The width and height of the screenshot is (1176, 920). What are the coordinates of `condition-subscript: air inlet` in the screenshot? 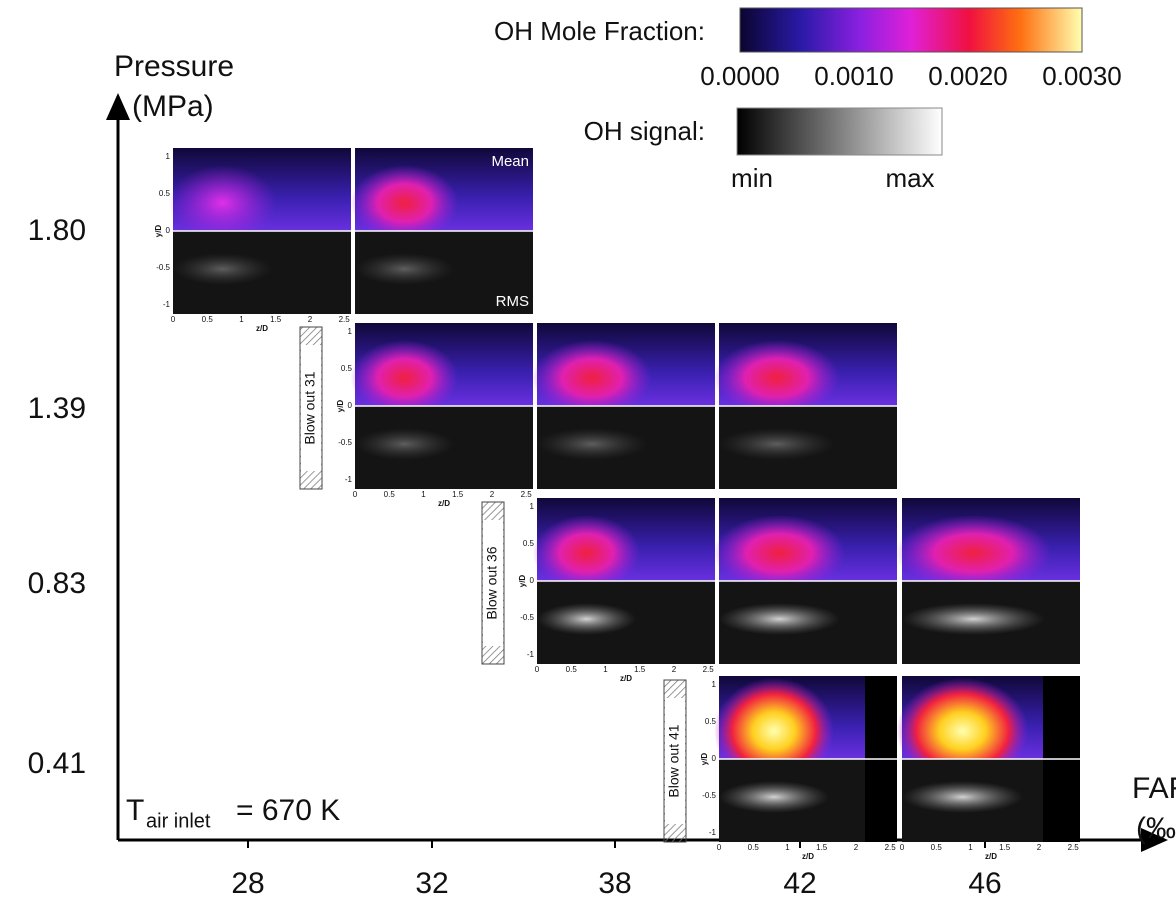 It's located at (178, 821).